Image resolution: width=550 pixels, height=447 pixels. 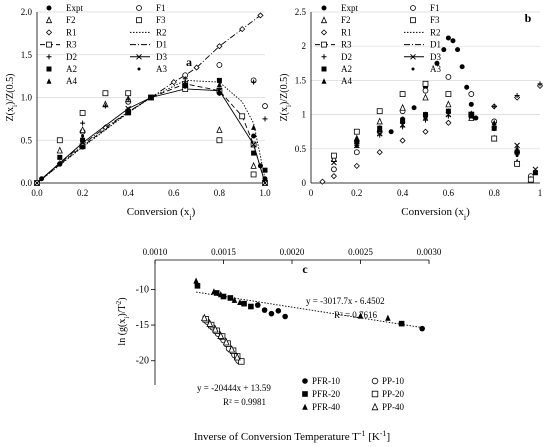 What do you see at coordinates (15, 106) in the screenshot?
I see `y-axis-label-part: i` at bounding box center [15, 106].